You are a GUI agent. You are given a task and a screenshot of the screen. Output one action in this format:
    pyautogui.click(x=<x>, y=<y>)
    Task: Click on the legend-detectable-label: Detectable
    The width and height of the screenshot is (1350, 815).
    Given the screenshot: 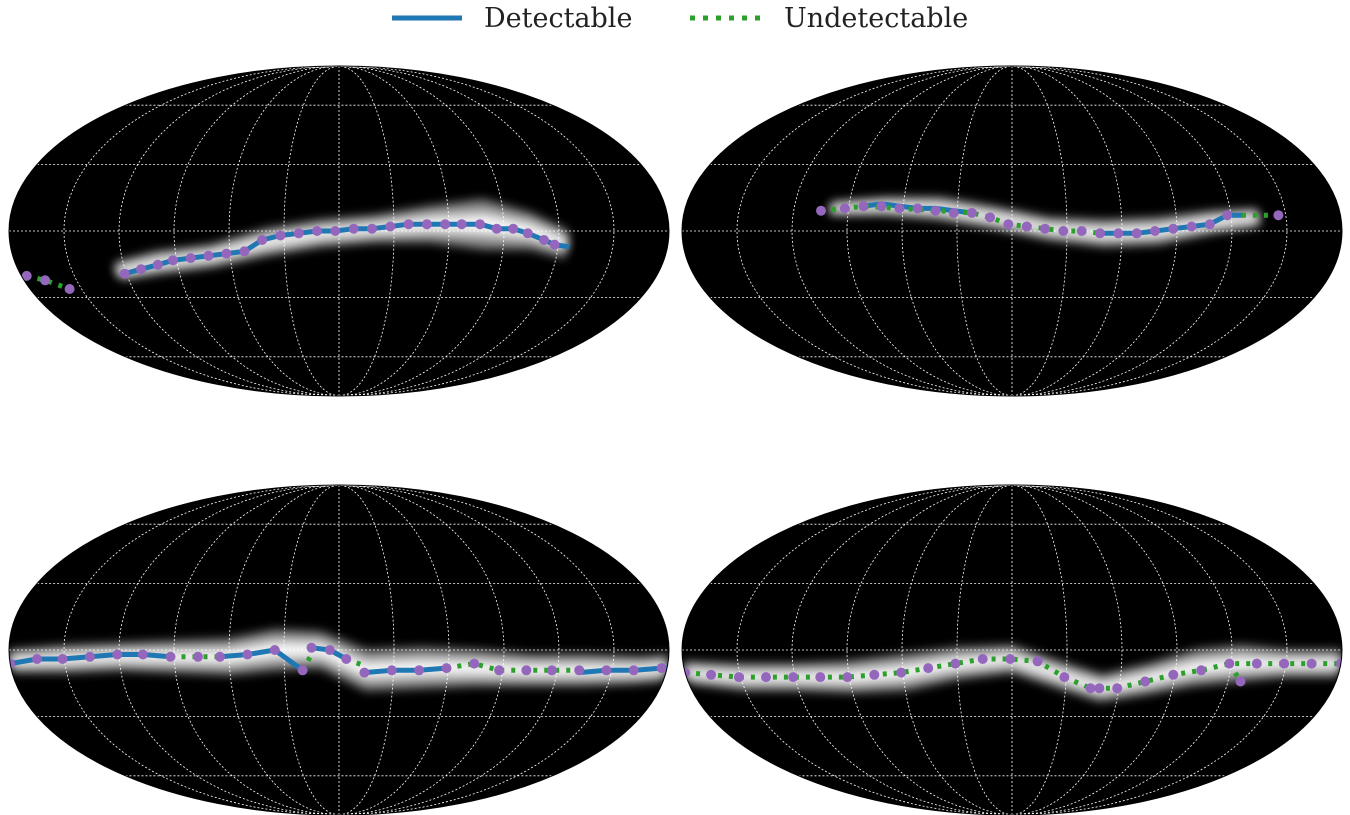 What is the action you would take?
    pyautogui.click(x=558, y=18)
    